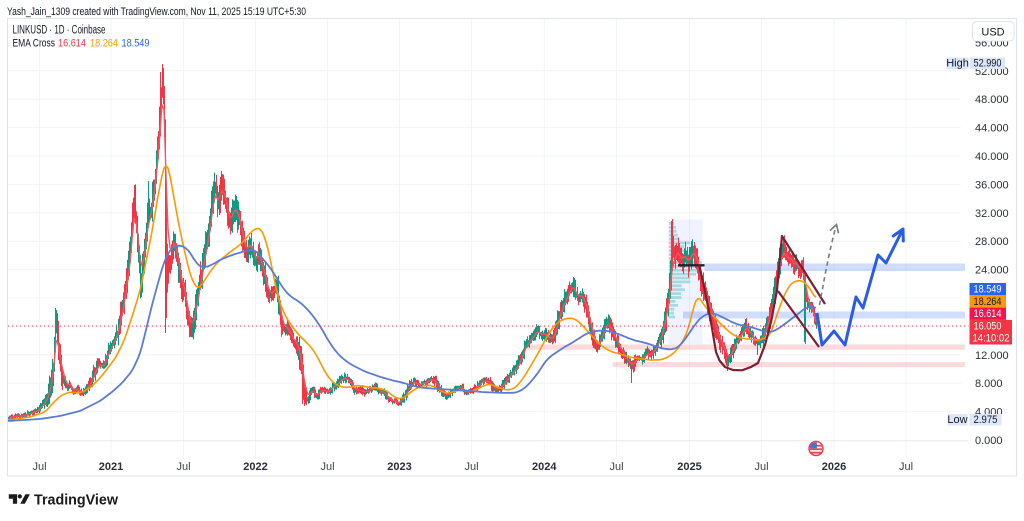 This screenshot has width=1024, height=521. I want to click on svg-text: 16.050, so click(988, 327).